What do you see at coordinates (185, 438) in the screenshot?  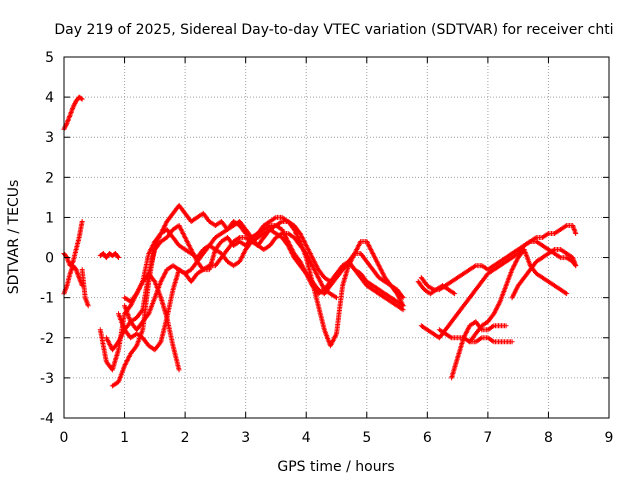 I see `x-tick-label: 2` at bounding box center [185, 438].